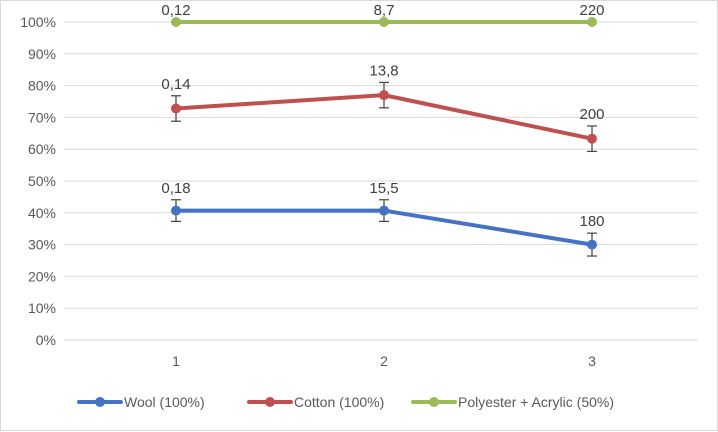 The width and height of the screenshot is (718, 432). I want to click on x-tick-label: 1, so click(176, 361).